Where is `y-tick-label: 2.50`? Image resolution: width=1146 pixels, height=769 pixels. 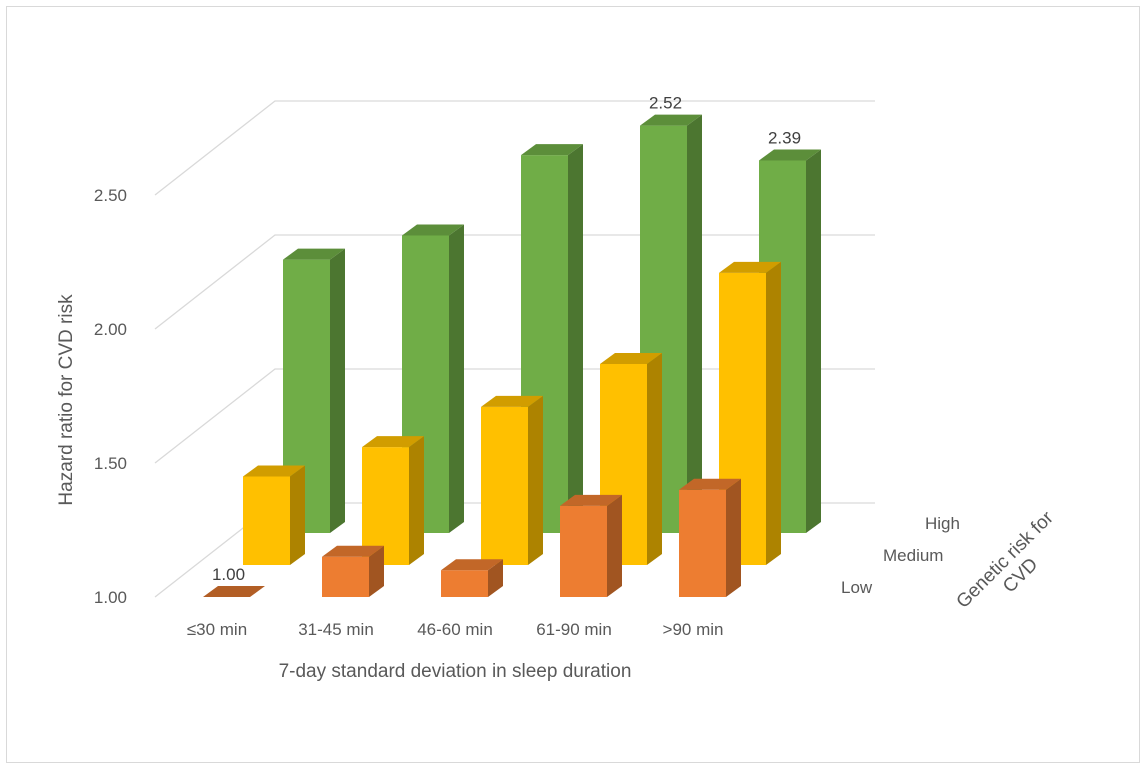
y-tick-label: 2.50 is located at coordinates (110, 195).